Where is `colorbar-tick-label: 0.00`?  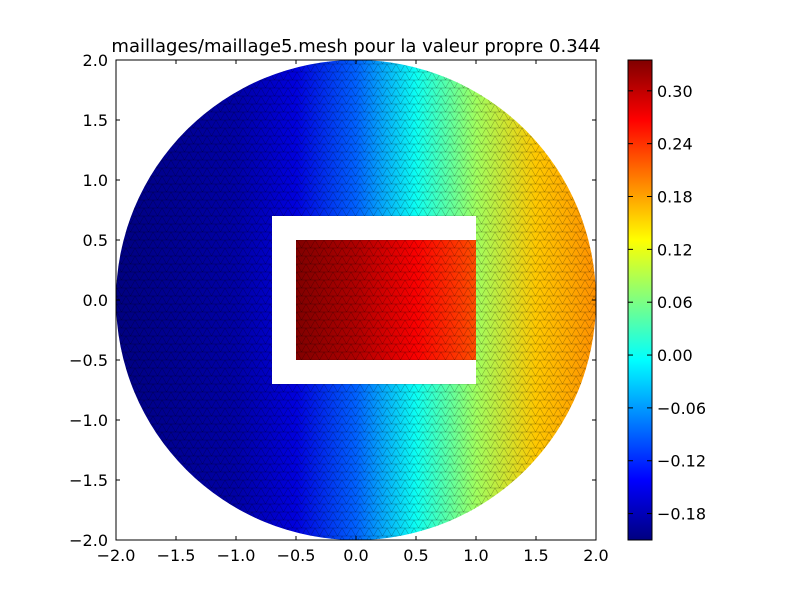 colorbar-tick-label: 0.00 is located at coordinates (675, 355).